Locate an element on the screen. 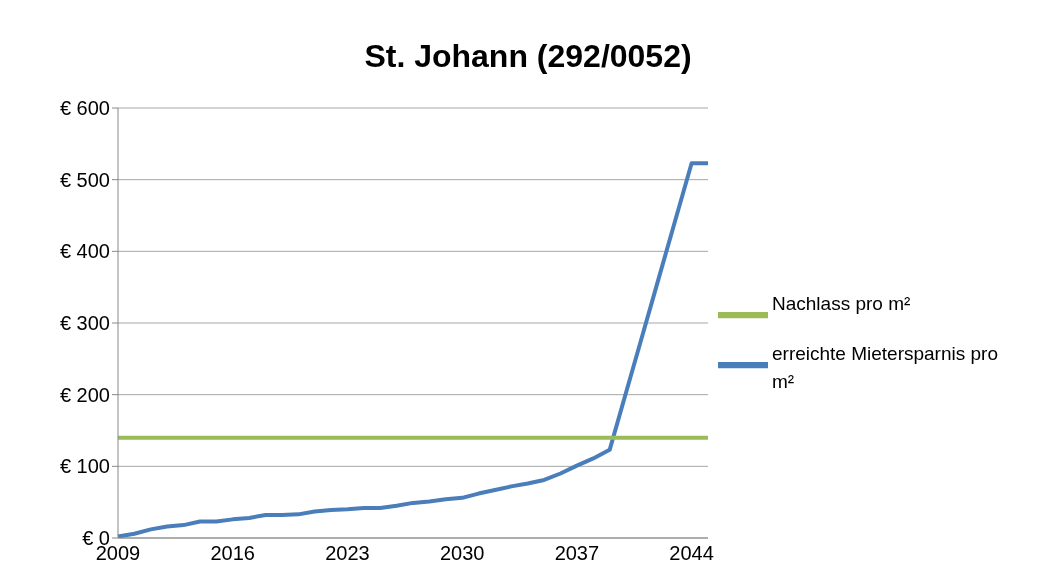 This screenshot has width=1055, height=583. x-tick-label: 2016 is located at coordinates (232, 553).